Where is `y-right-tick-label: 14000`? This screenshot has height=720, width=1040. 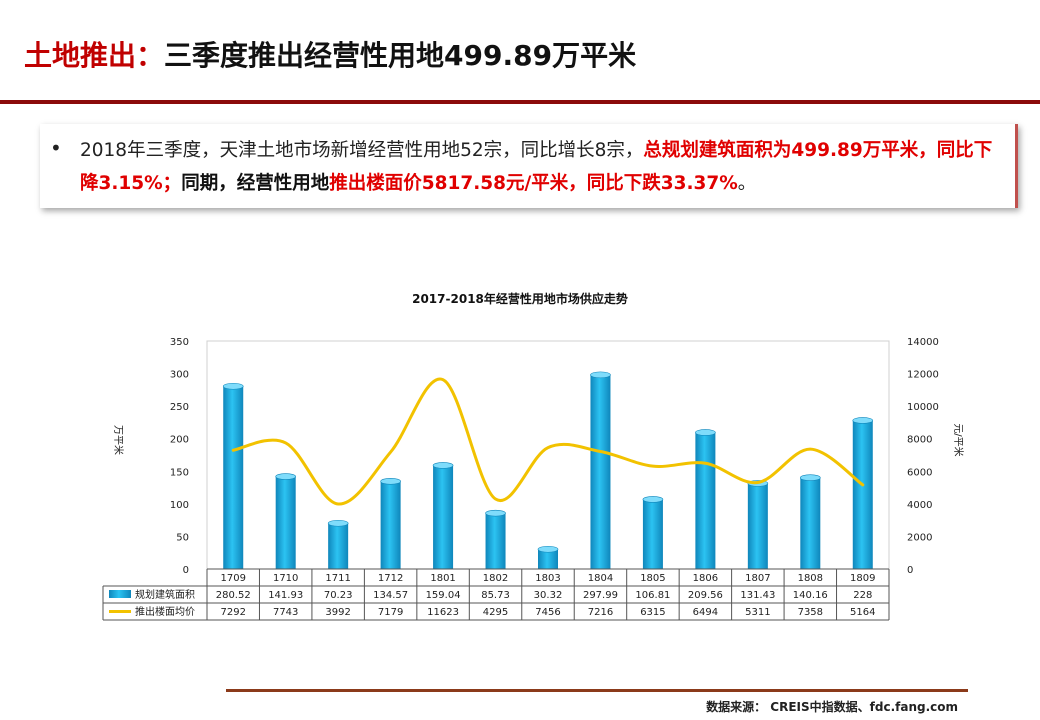 y-right-tick-label: 14000 is located at coordinates (923, 342).